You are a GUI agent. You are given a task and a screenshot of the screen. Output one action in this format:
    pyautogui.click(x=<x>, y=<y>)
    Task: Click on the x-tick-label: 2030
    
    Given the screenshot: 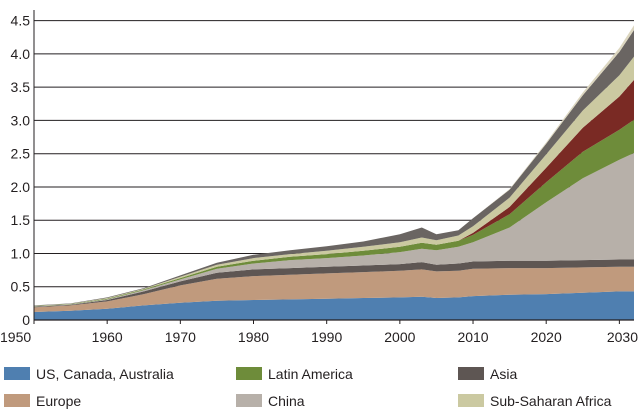 What is the action you would take?
    pyautogui.click(x=622, y=337)
    